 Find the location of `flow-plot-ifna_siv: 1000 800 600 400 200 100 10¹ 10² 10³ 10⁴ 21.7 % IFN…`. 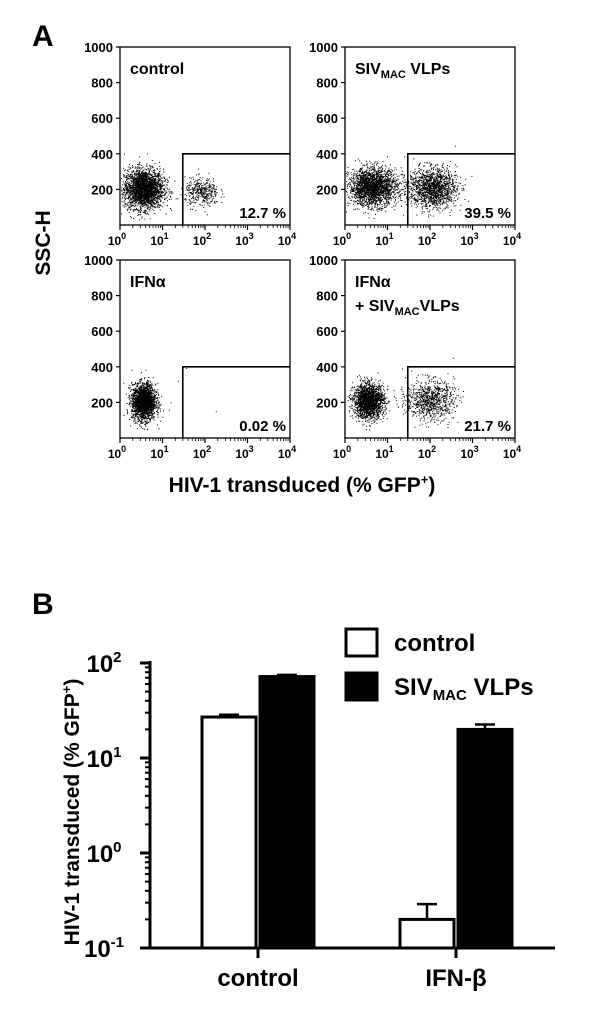

flow-plot-ifna_siv: 1000 800 600 400 200 100 10¹ 10² 10³ 10⁴ 21.7 % IFN… is located at coordinates (415, 357).